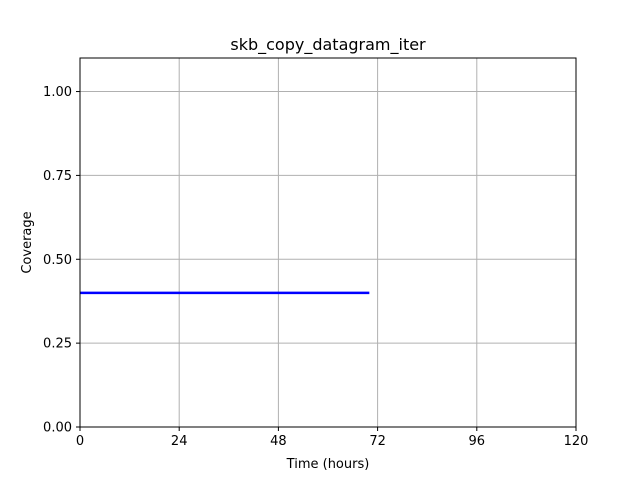  What do you see at coordinates (328, 464) in the screenshot?
I see `x-axis-label: Time (hours)` at bounding box center [328, 464].